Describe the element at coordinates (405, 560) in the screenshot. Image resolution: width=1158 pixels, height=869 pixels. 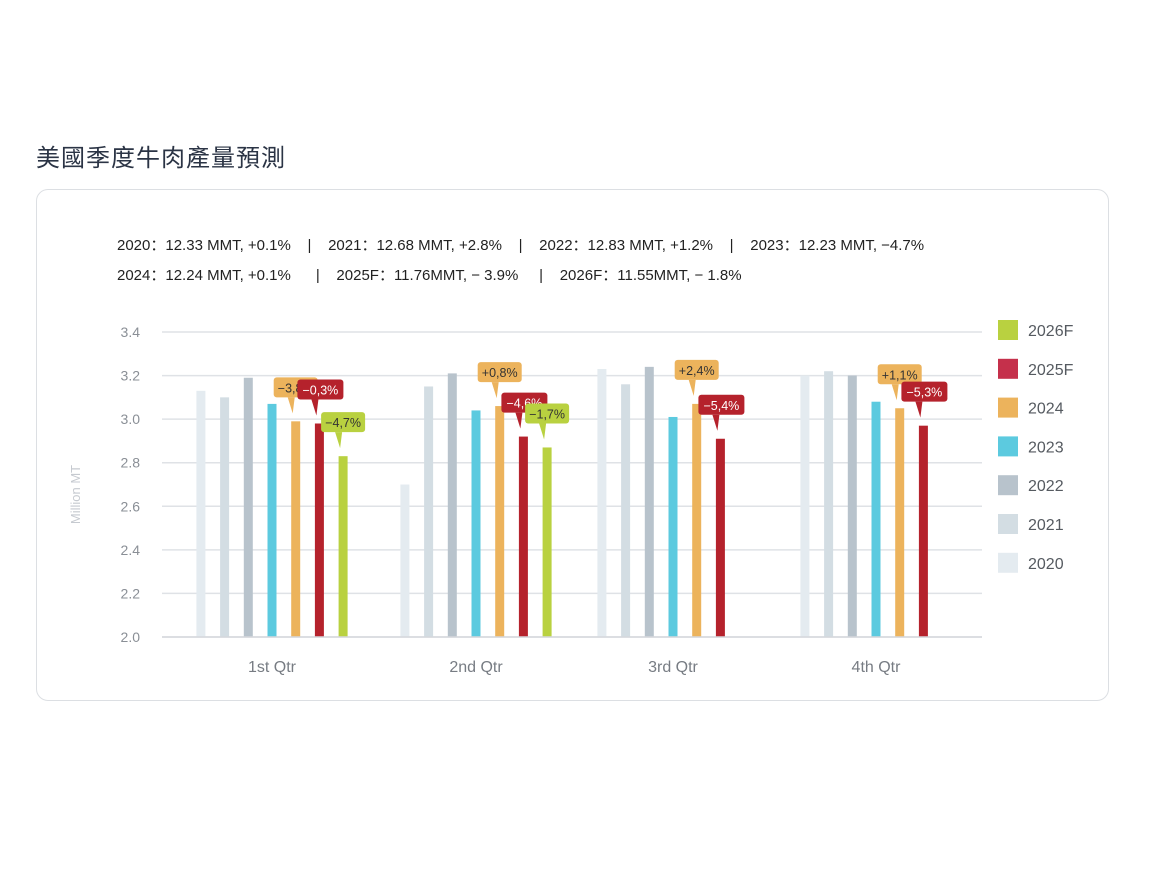
I see `bar-2020-q2` at that location.